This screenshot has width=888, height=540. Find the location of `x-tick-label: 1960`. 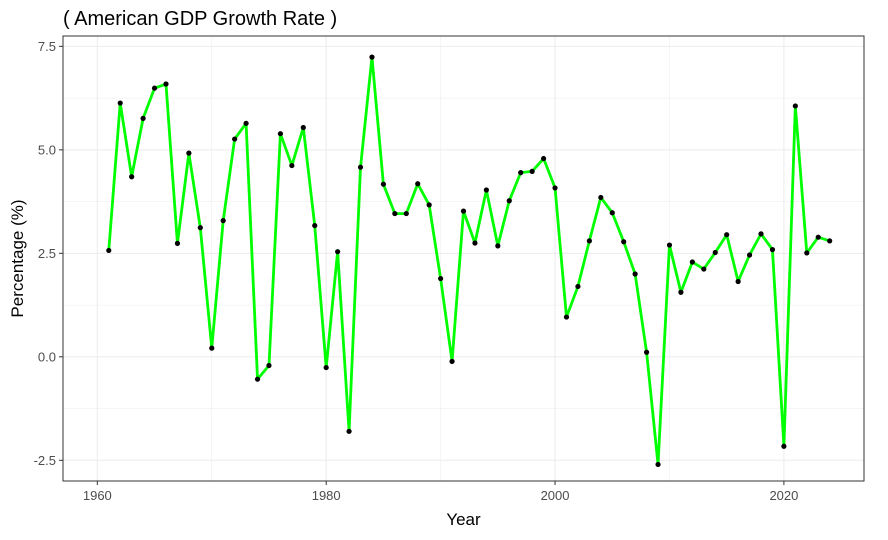

x-tick-label: 1960 is located at coordinates (97, 495).